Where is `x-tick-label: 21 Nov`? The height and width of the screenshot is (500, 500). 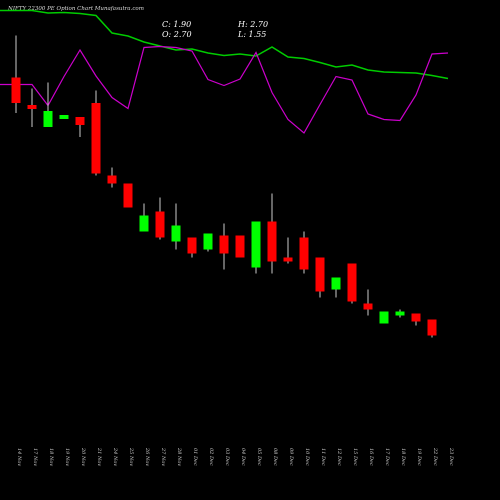 x-tick-label: 21 Nov is located at coordinates (99, 456).